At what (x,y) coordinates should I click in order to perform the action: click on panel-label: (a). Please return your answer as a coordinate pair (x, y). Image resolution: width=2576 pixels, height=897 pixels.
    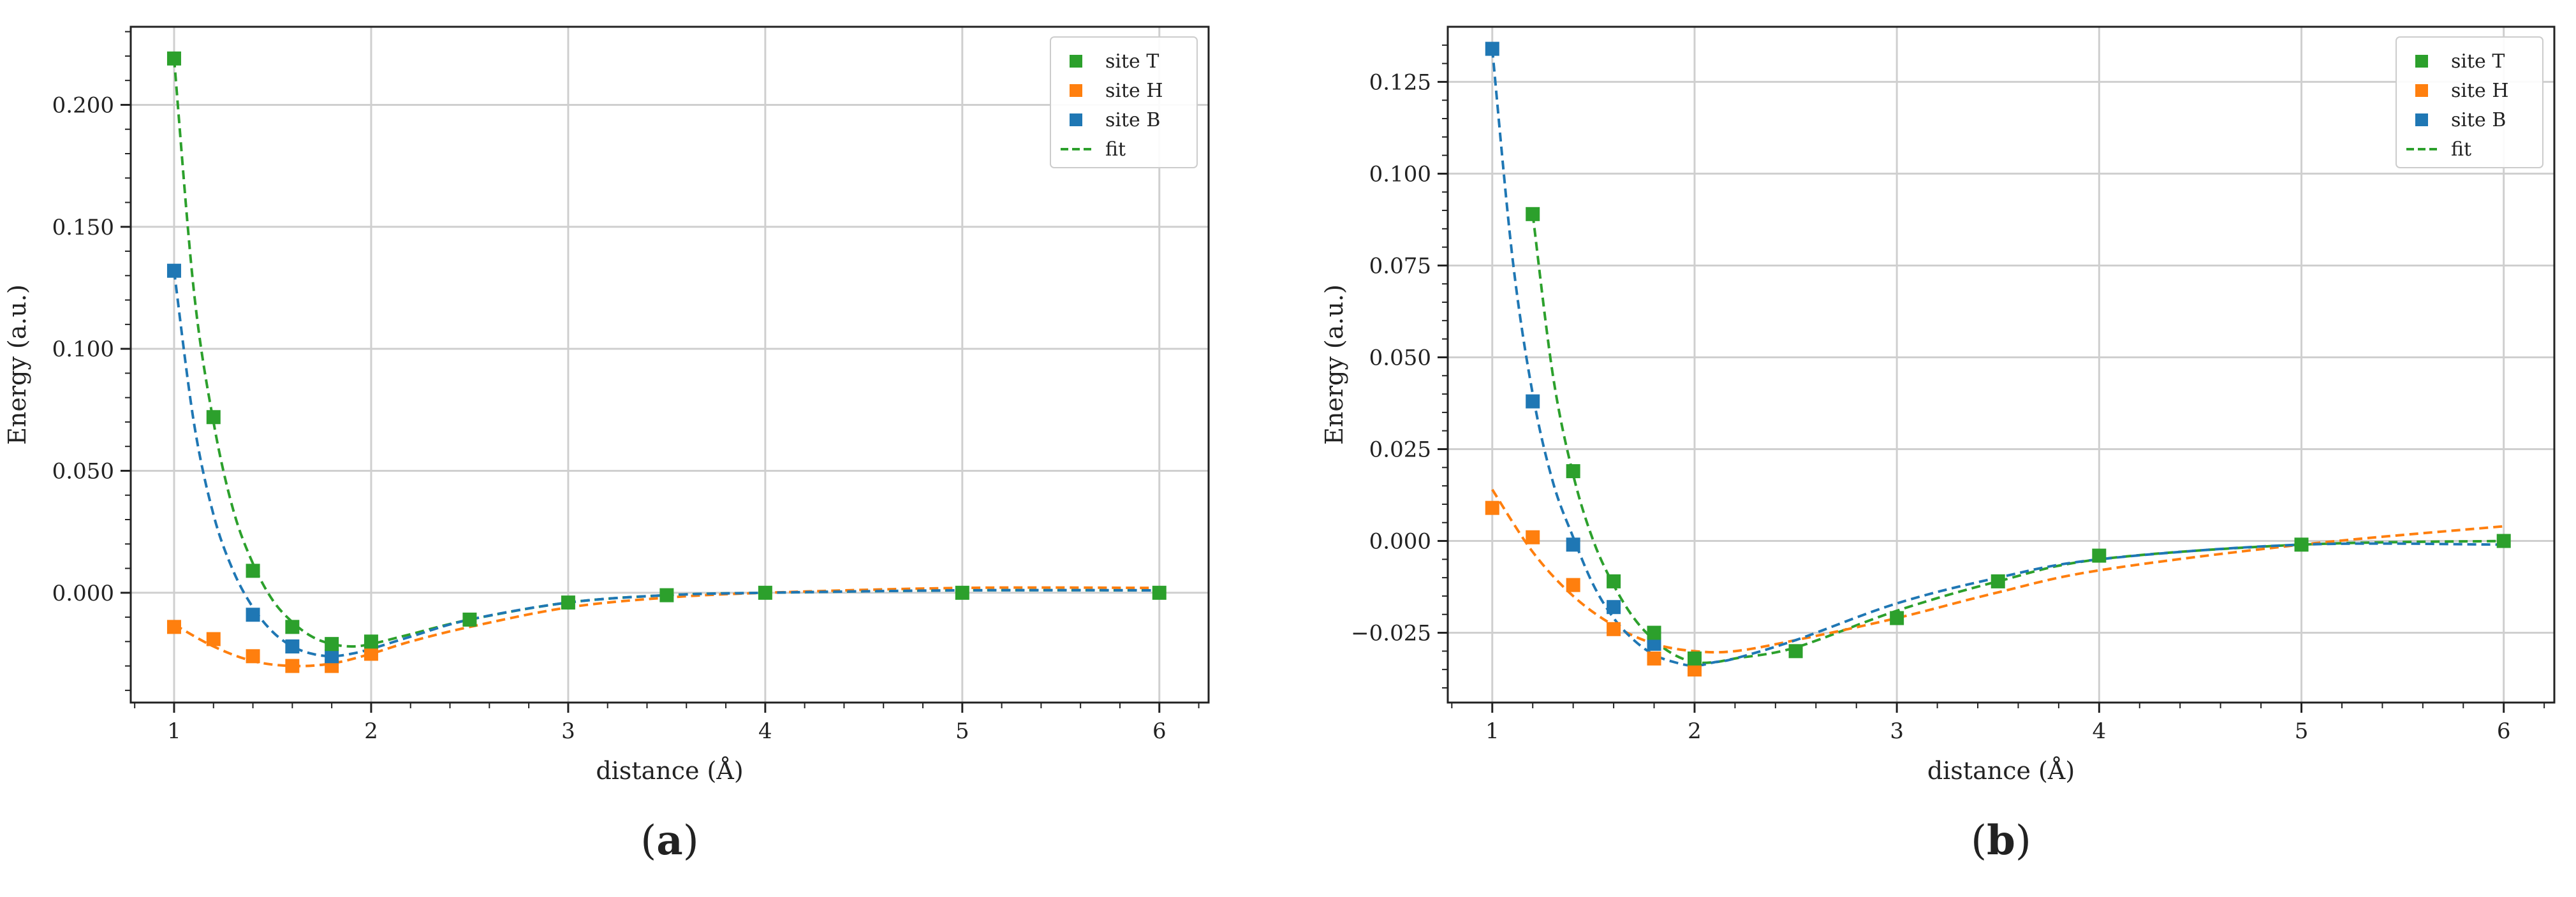
    Looking at the image, I should click on (669, 840).